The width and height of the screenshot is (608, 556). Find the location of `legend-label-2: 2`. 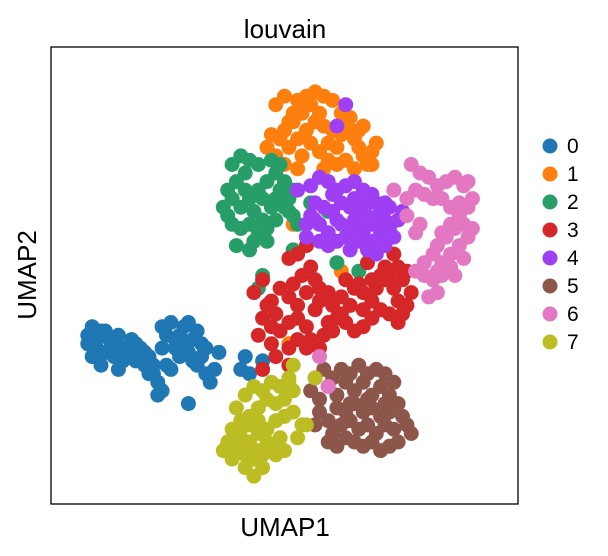

legend-label-2: 2 is located at coordinates (573, 202).